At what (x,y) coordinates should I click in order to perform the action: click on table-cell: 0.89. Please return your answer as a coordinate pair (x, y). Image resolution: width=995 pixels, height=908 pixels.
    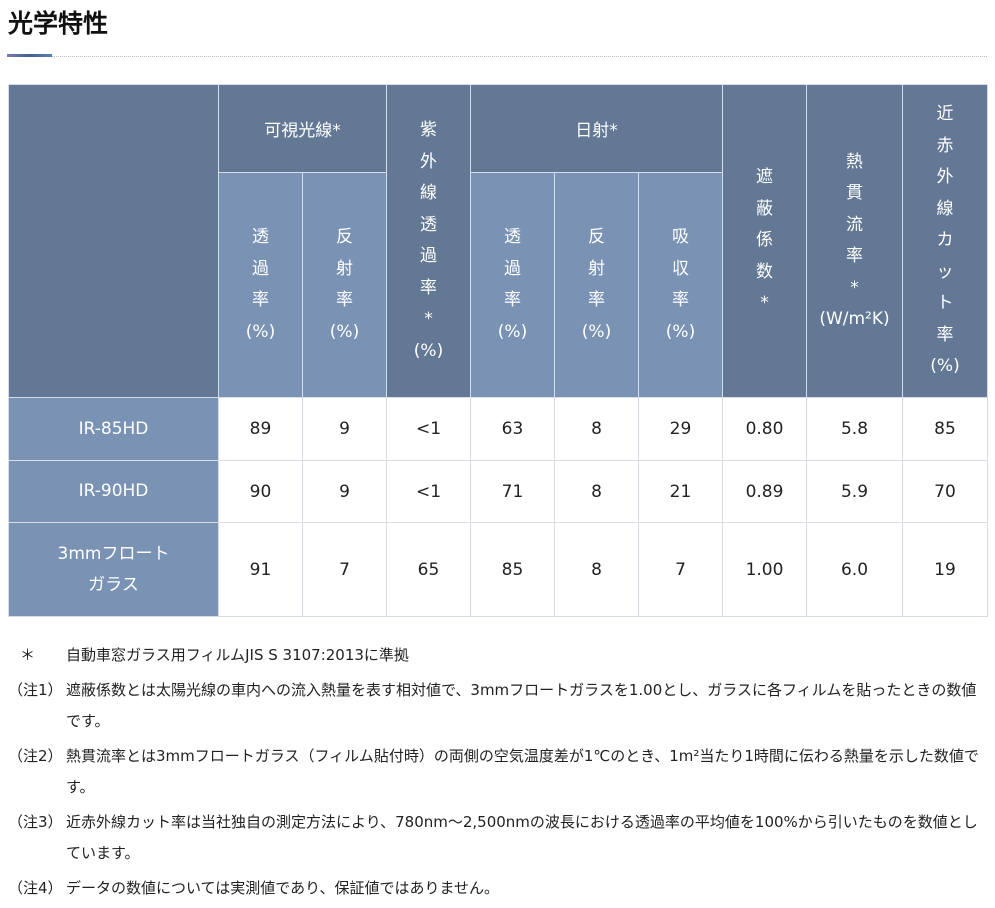
    Looking at the image, I should click on (764, 491).